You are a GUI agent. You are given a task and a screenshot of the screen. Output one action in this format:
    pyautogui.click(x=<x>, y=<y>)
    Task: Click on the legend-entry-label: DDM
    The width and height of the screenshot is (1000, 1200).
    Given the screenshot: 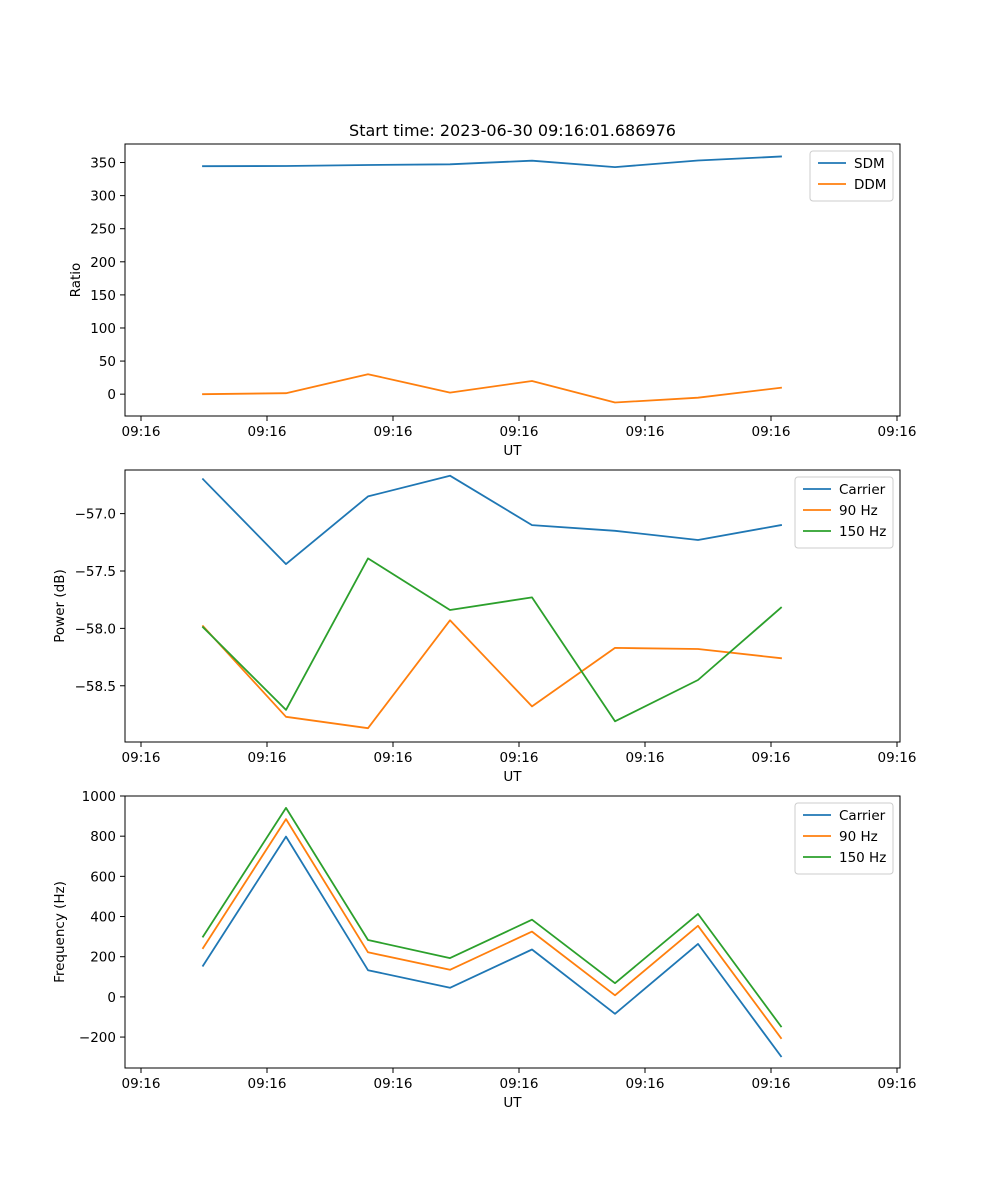 What is the action you would take?
    pyautogui.click(x=870, y=185)
    